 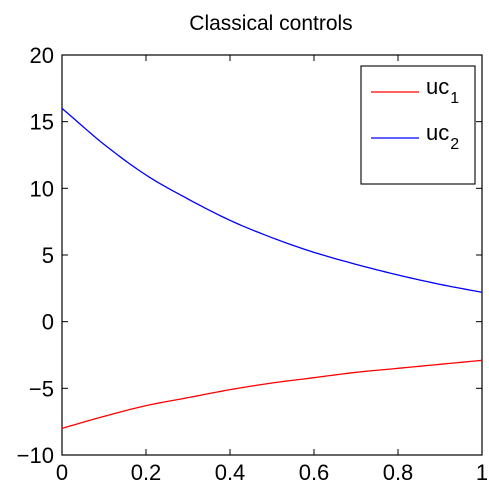 I want to click on y-tick-label: 20, so click(x=42, y=55).